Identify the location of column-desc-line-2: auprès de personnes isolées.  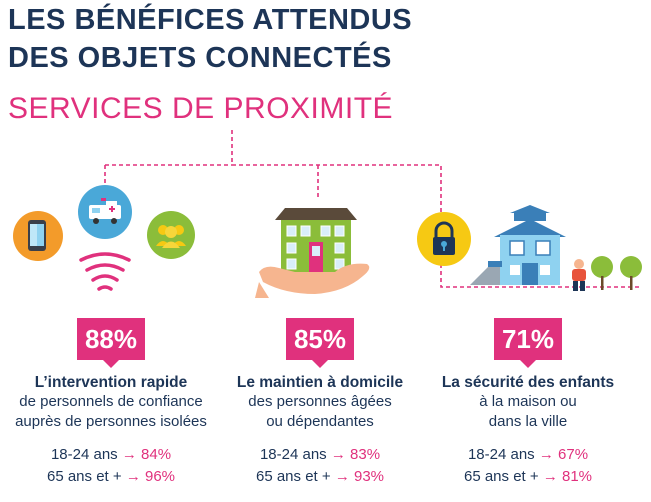
(111, 421).